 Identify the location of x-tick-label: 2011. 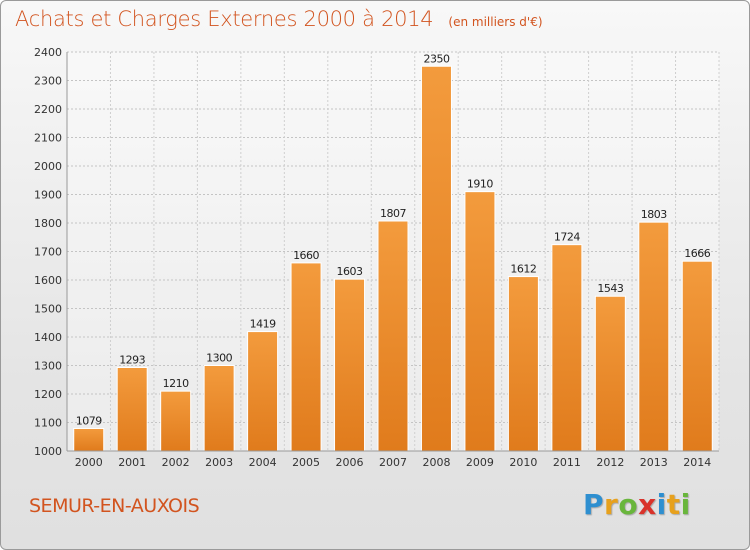
(567, 462).